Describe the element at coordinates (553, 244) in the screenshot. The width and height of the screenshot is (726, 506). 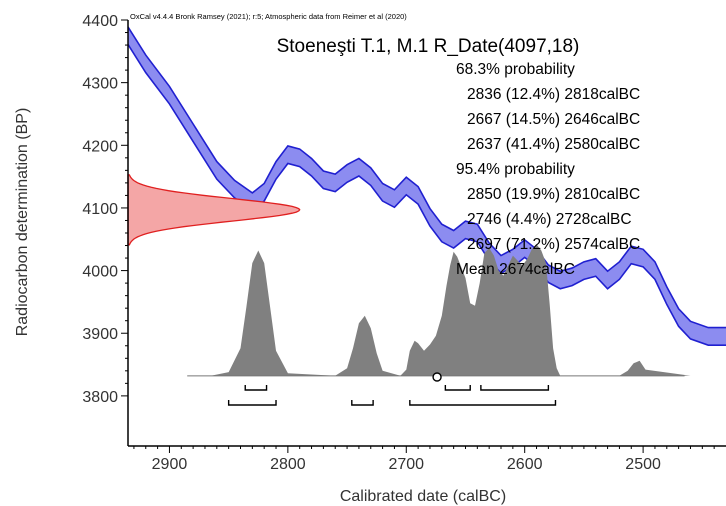
I see `summary-line: 2697 (71.2%) 2574calBC` at that location.